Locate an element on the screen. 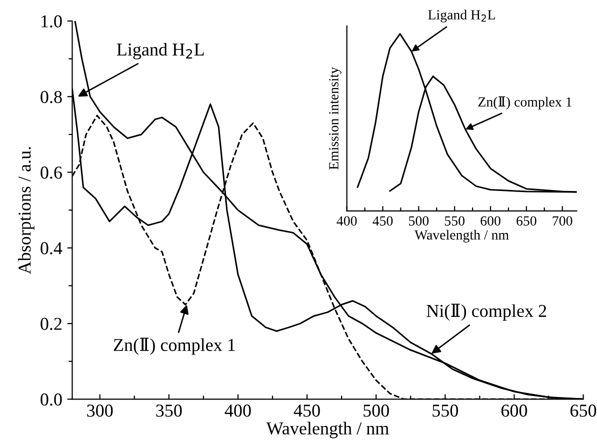 The image size is (597, 447). x-tick-label: 700 is located at coordinates (562, 221).